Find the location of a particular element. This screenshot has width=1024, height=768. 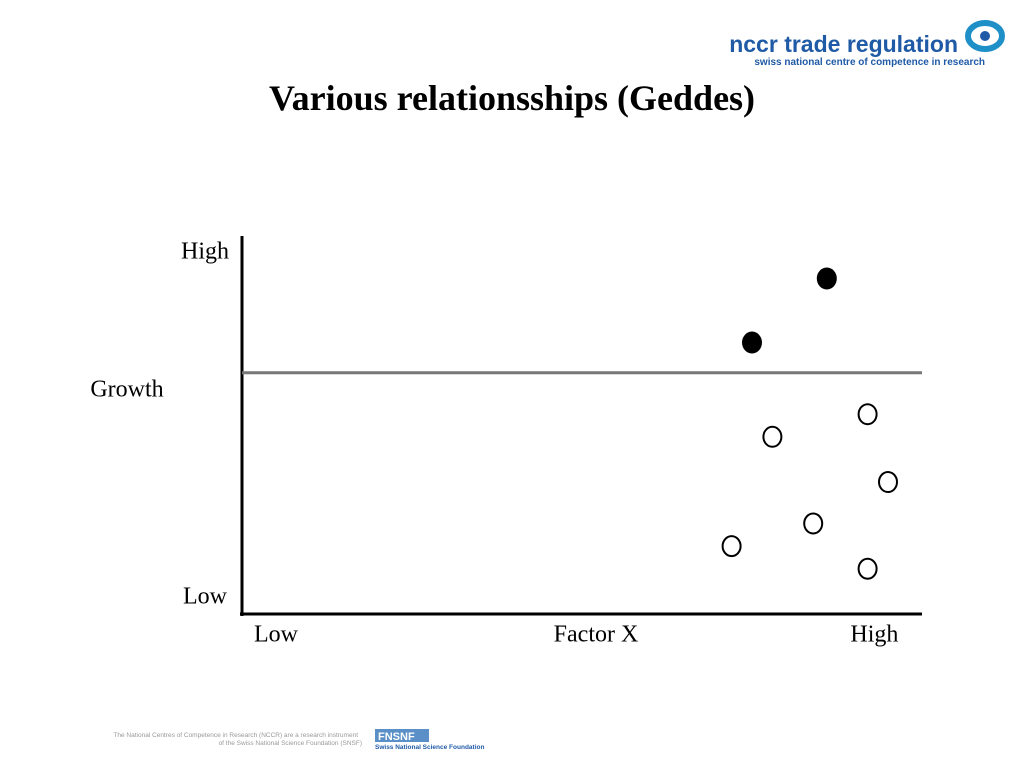

y-tick-label: High is located at coordinates (205, 252).